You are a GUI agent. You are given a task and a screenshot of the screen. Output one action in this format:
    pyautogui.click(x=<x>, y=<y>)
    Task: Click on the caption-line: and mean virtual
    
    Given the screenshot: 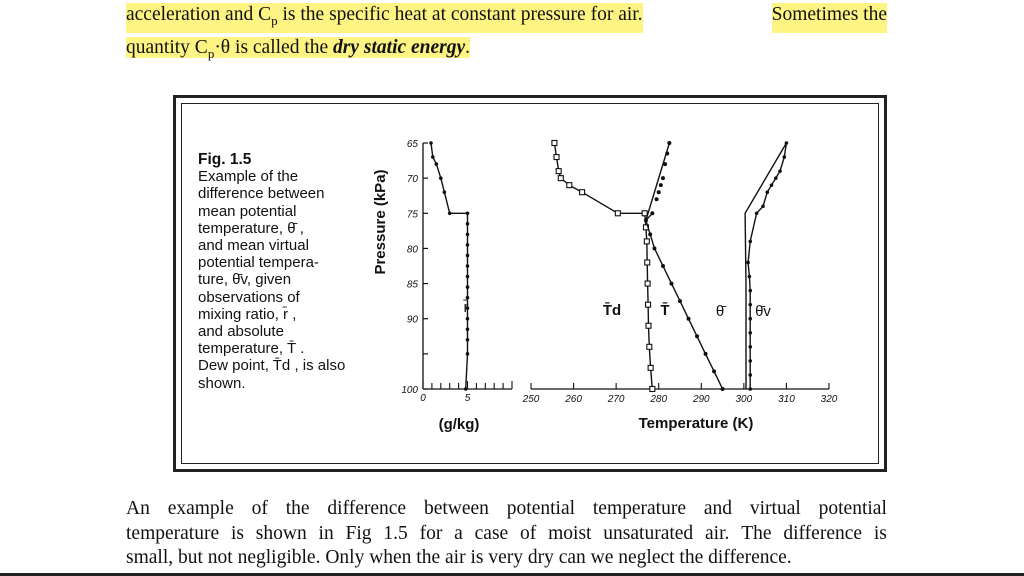 What is the action you would take?
    pyautogui.click(x=253, y=246)
    